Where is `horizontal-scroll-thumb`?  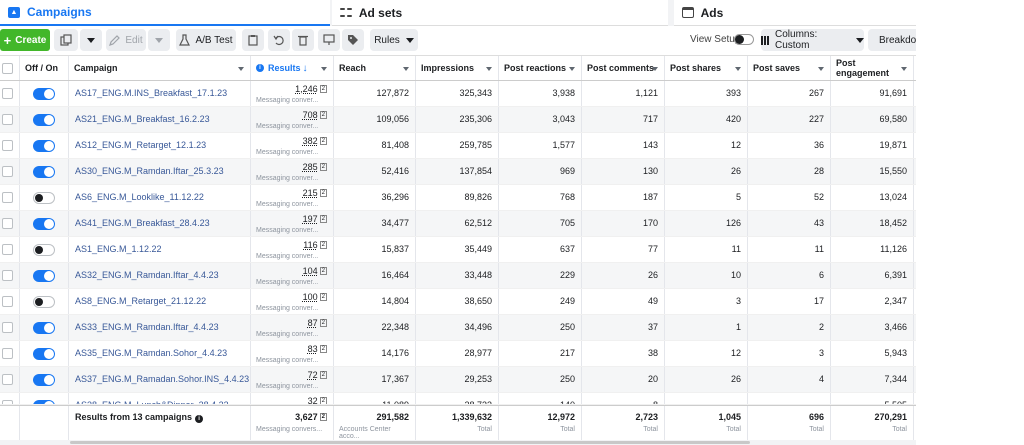 horizontal-scroll-thumb is located at coordinates (410, 442).